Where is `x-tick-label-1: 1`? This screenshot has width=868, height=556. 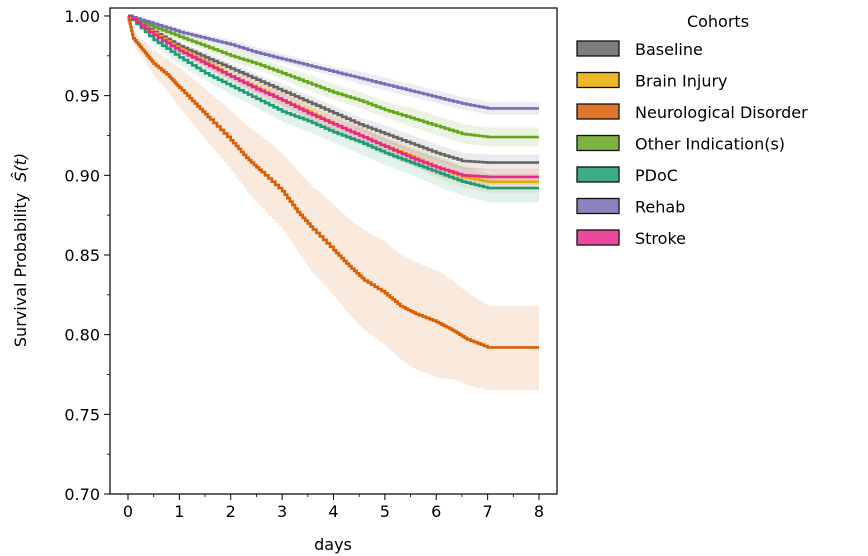 x-tick-label-1: 1 is located at coordinates (179, 511).